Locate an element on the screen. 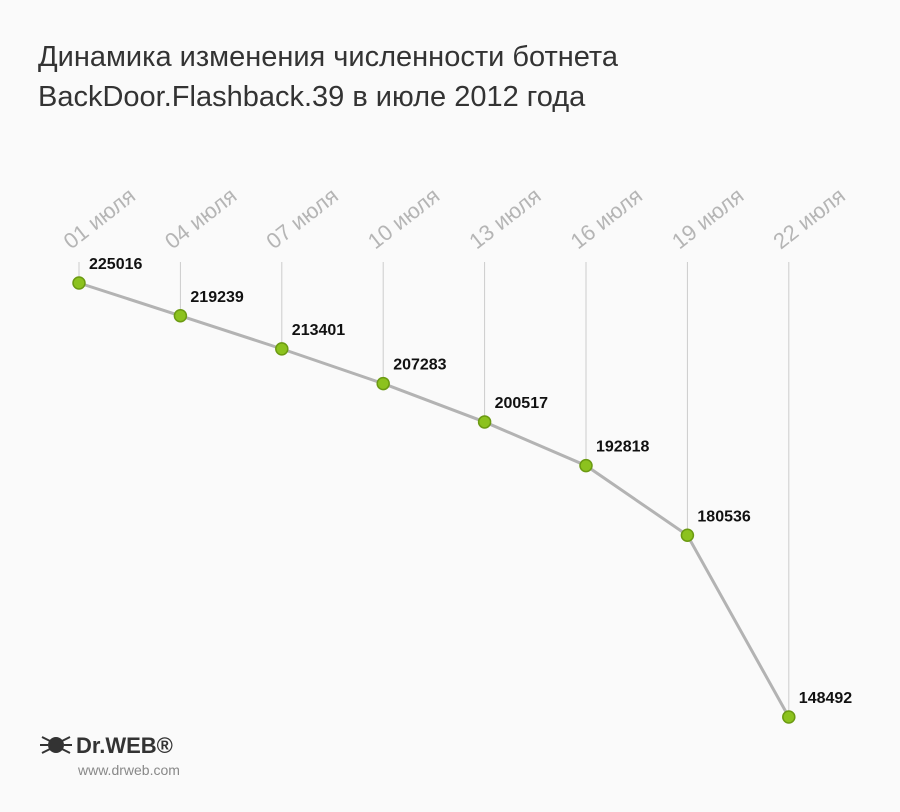 The width and height of the screenshot is (900, 812). chart-title: Динамика изменения численности ботнета is located at coordinates (328, 57).